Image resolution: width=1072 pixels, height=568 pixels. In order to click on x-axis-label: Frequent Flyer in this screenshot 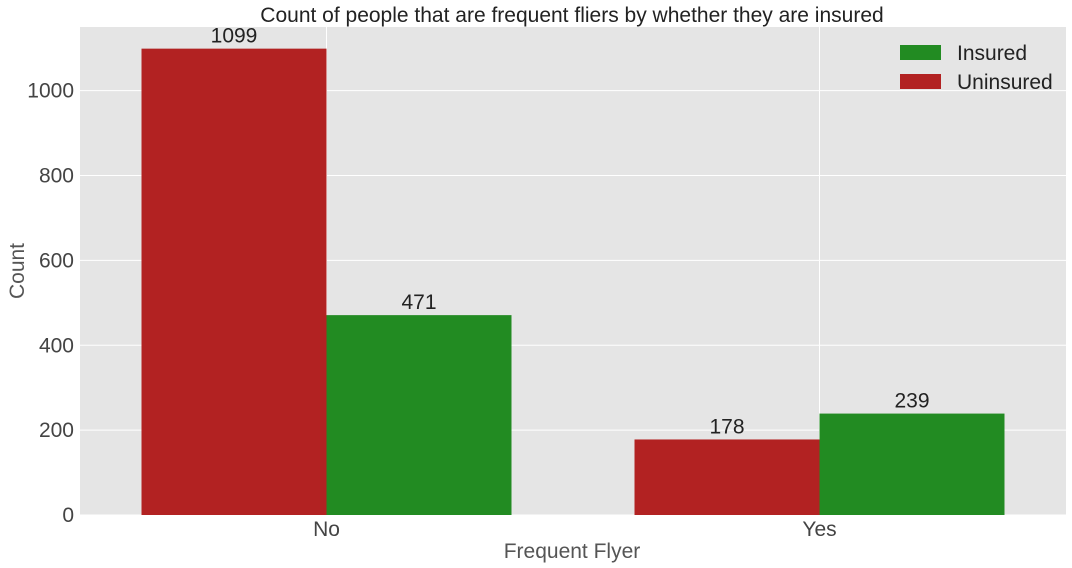, I will do `click(572, 551)`.